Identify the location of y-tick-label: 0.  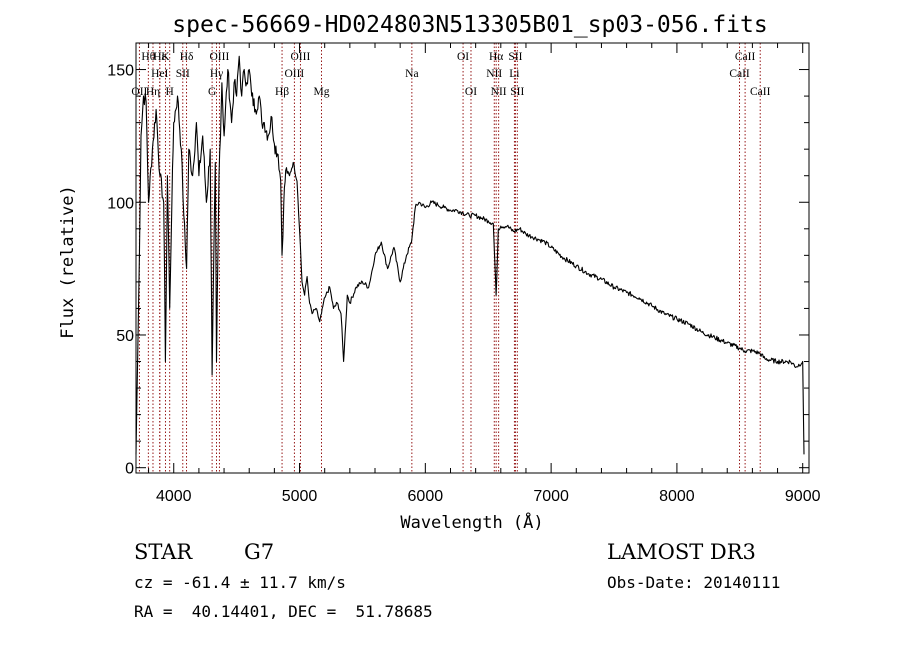
(129, 469).